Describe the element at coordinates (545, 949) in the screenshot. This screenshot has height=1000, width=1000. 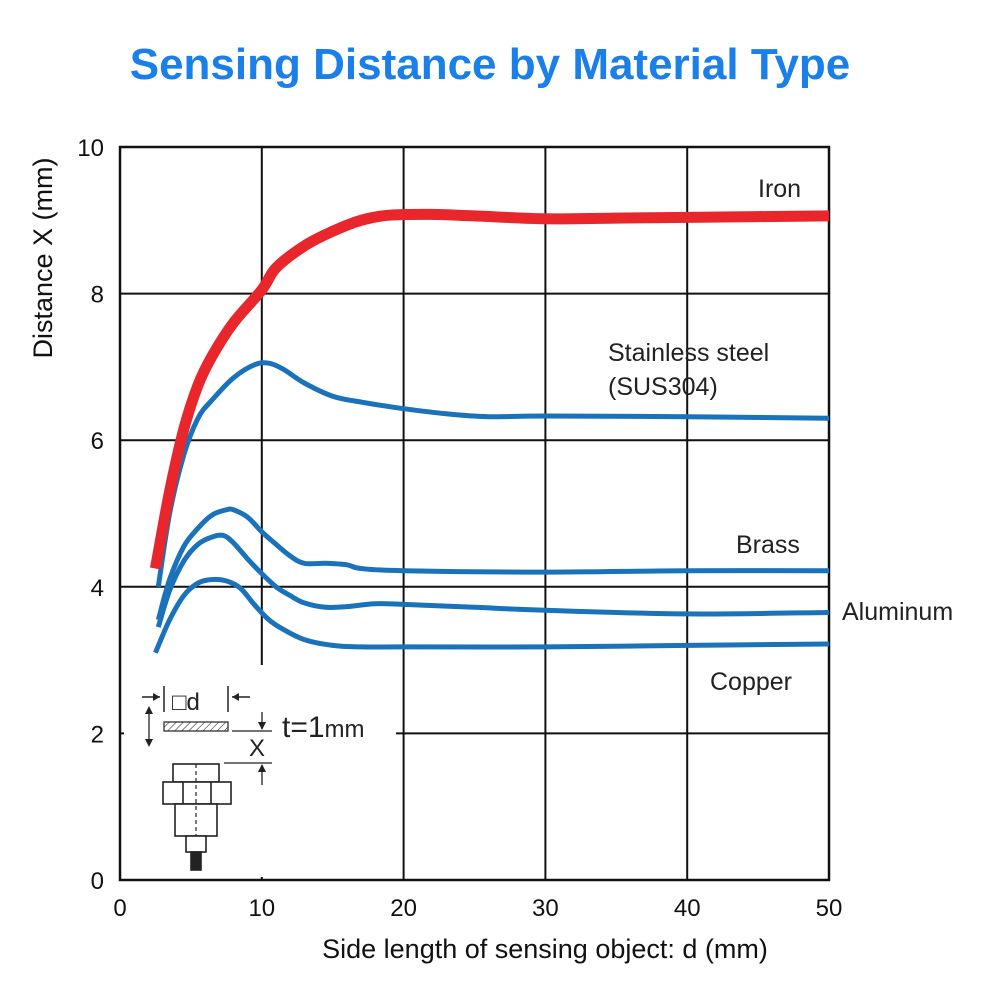
I see `x-axis-label: Side length of sensing object: d (mm)` at that location.